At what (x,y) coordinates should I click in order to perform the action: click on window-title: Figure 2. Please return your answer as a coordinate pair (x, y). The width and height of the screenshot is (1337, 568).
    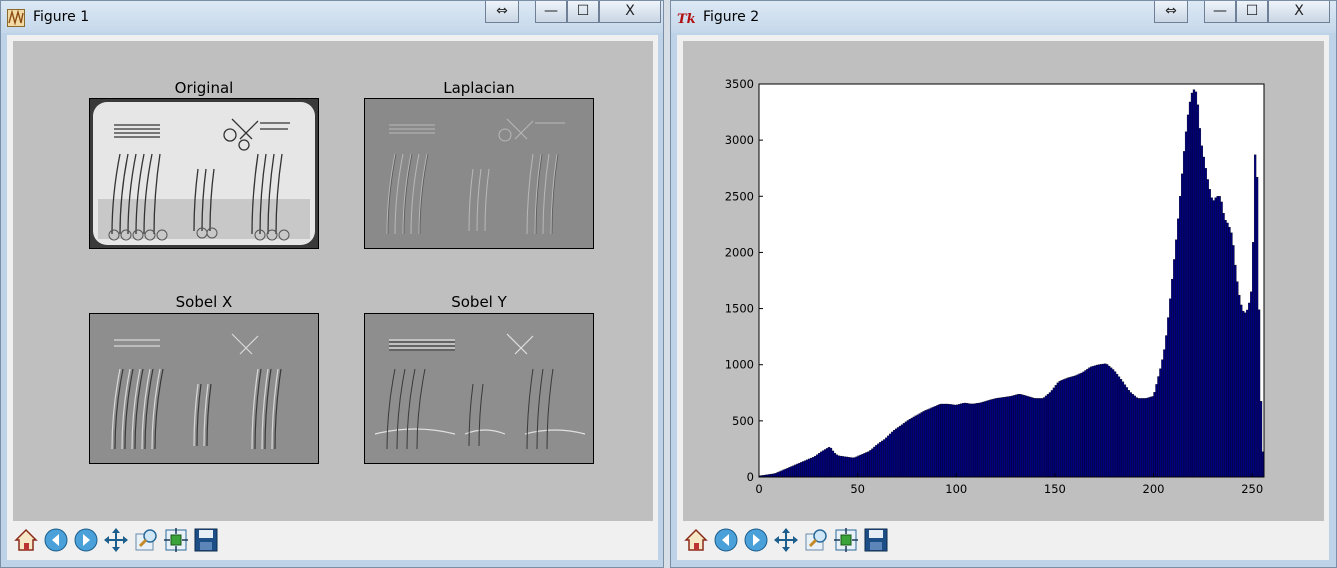
    Looking at the image, I should click on (731, 17).